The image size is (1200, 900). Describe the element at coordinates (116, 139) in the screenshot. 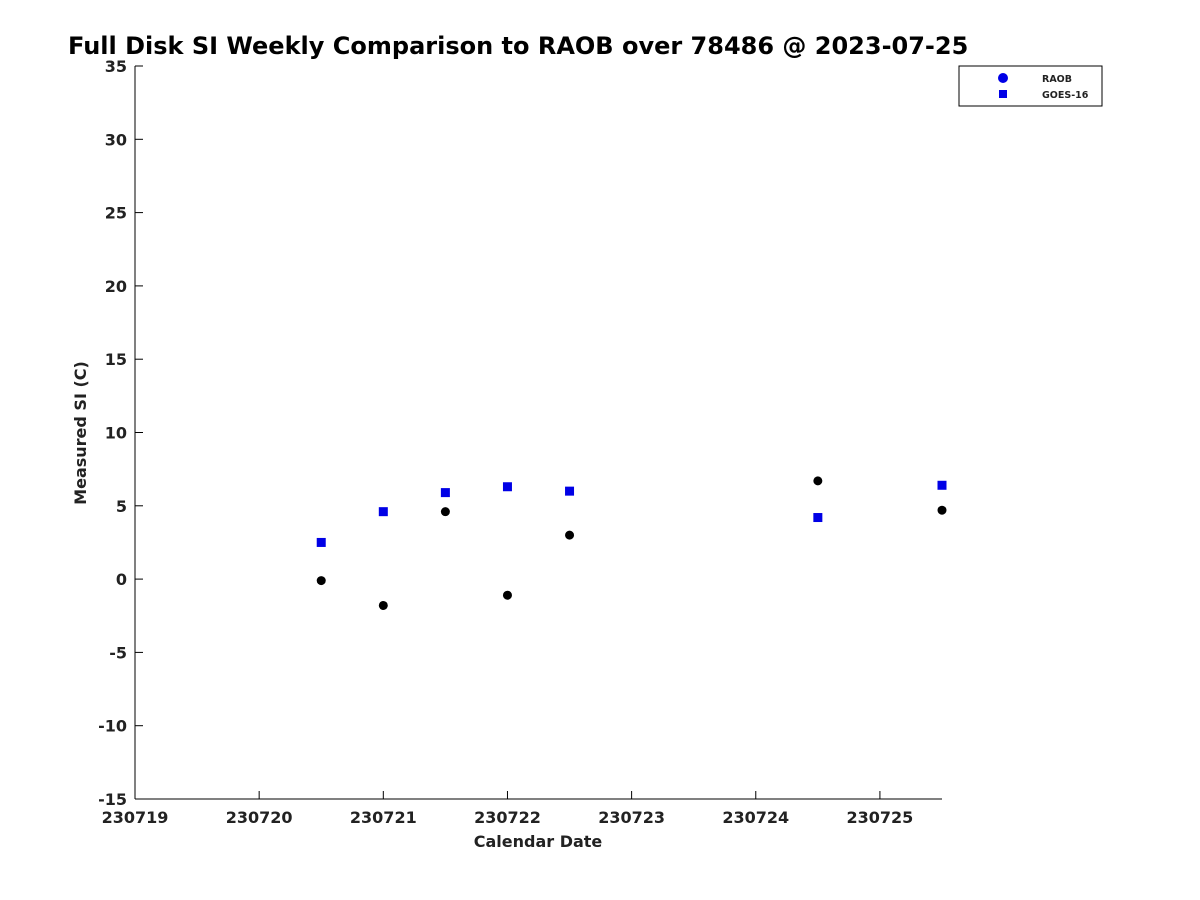

I see `y-tick-label: 30` at that location.